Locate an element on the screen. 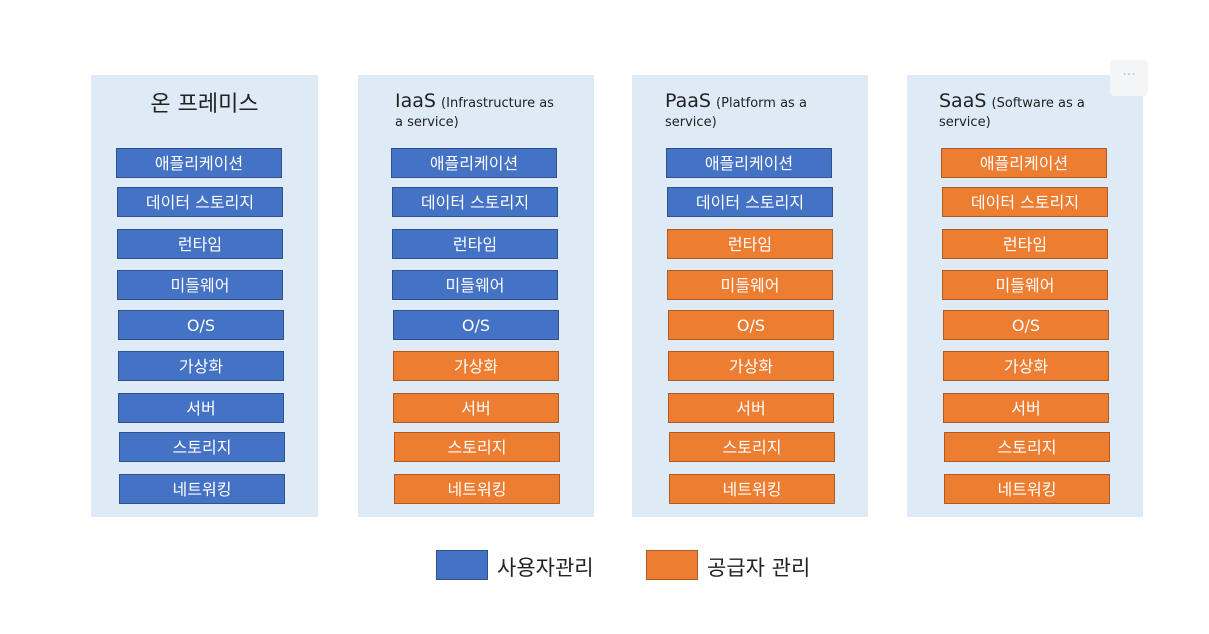 The width and height of the screenshot is (1209, 634). column-title: IaaS (Infrastructure as a service) is located at coordinates (474, 110).